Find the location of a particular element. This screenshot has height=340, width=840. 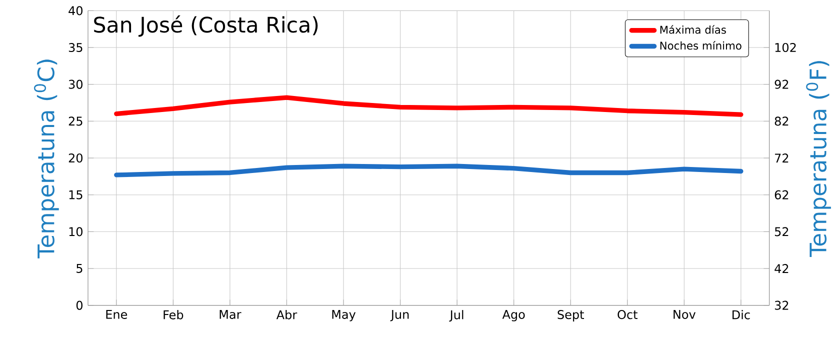

legend-label: Máxima días is located at coordinates (693, 29).